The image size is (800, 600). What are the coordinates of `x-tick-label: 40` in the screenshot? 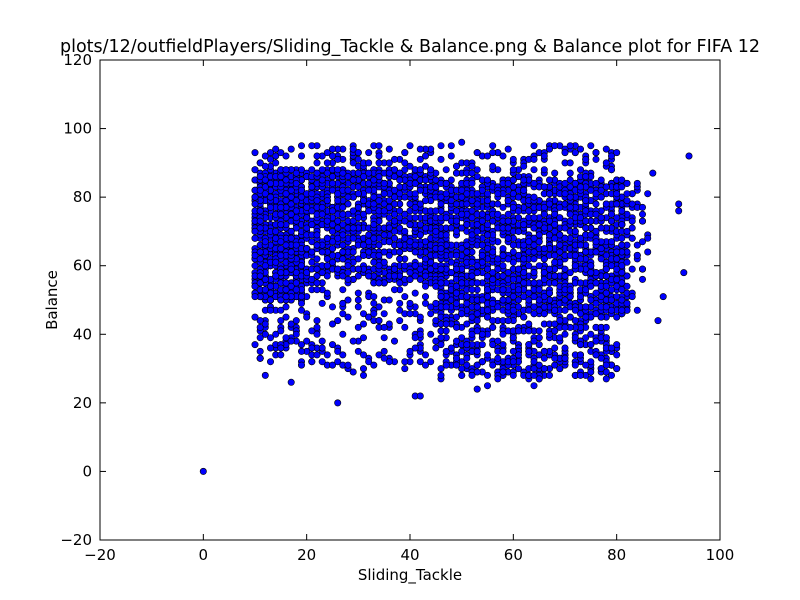 It's located at (409, 555).